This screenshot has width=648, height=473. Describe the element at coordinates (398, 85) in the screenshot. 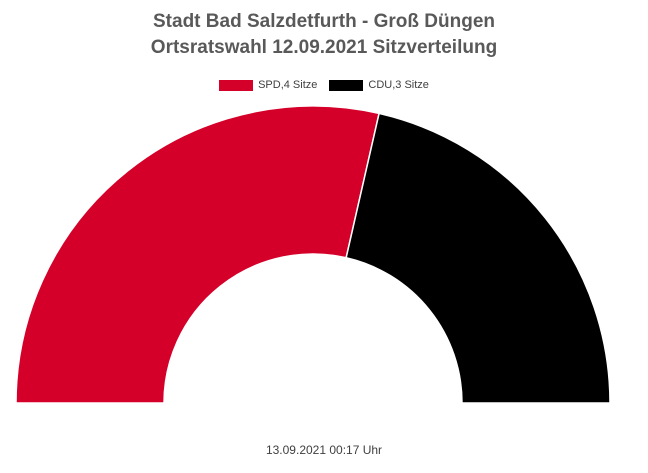

I see `legend-label-cdu: CDU,3 Sitze` at that location.